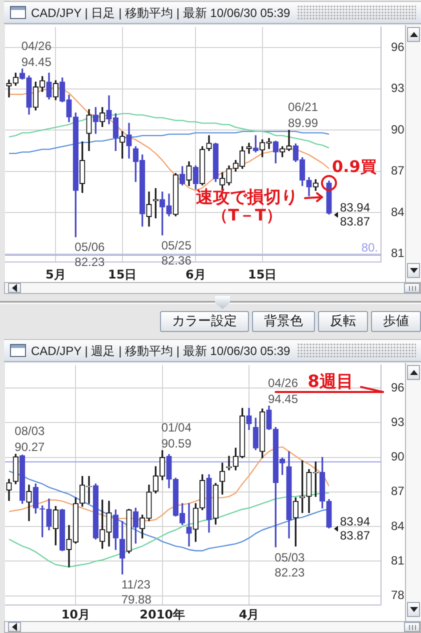 The height and width of the screenshot is (633, 421). What do you see at coordinates (136, 599) in the screenshot?
I see `annotation: 79.88` at bounding box center [136, 599].